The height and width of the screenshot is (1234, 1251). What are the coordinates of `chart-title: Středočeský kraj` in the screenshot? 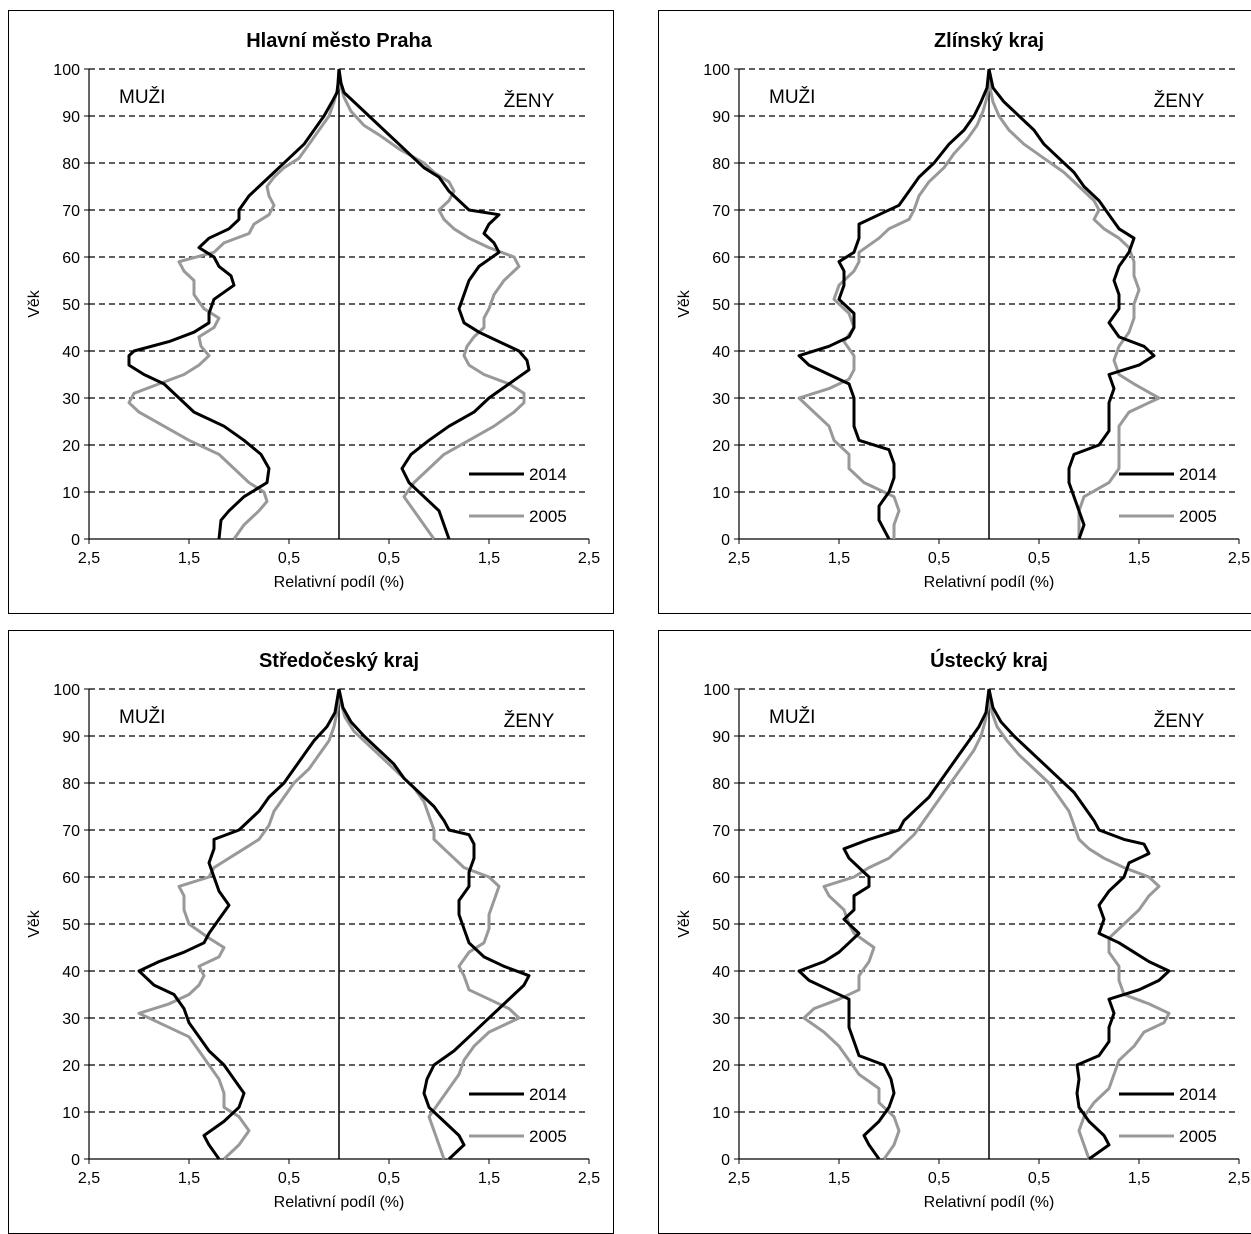 It's located at (339, 661).